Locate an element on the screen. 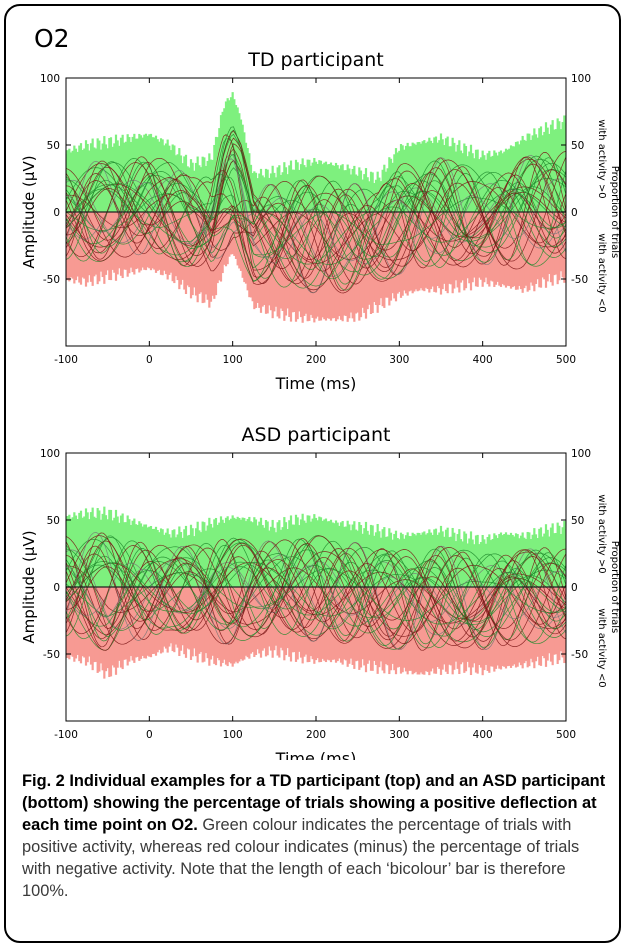  panel1-y2tick-label: 100 is located at coordinates (581, 79).